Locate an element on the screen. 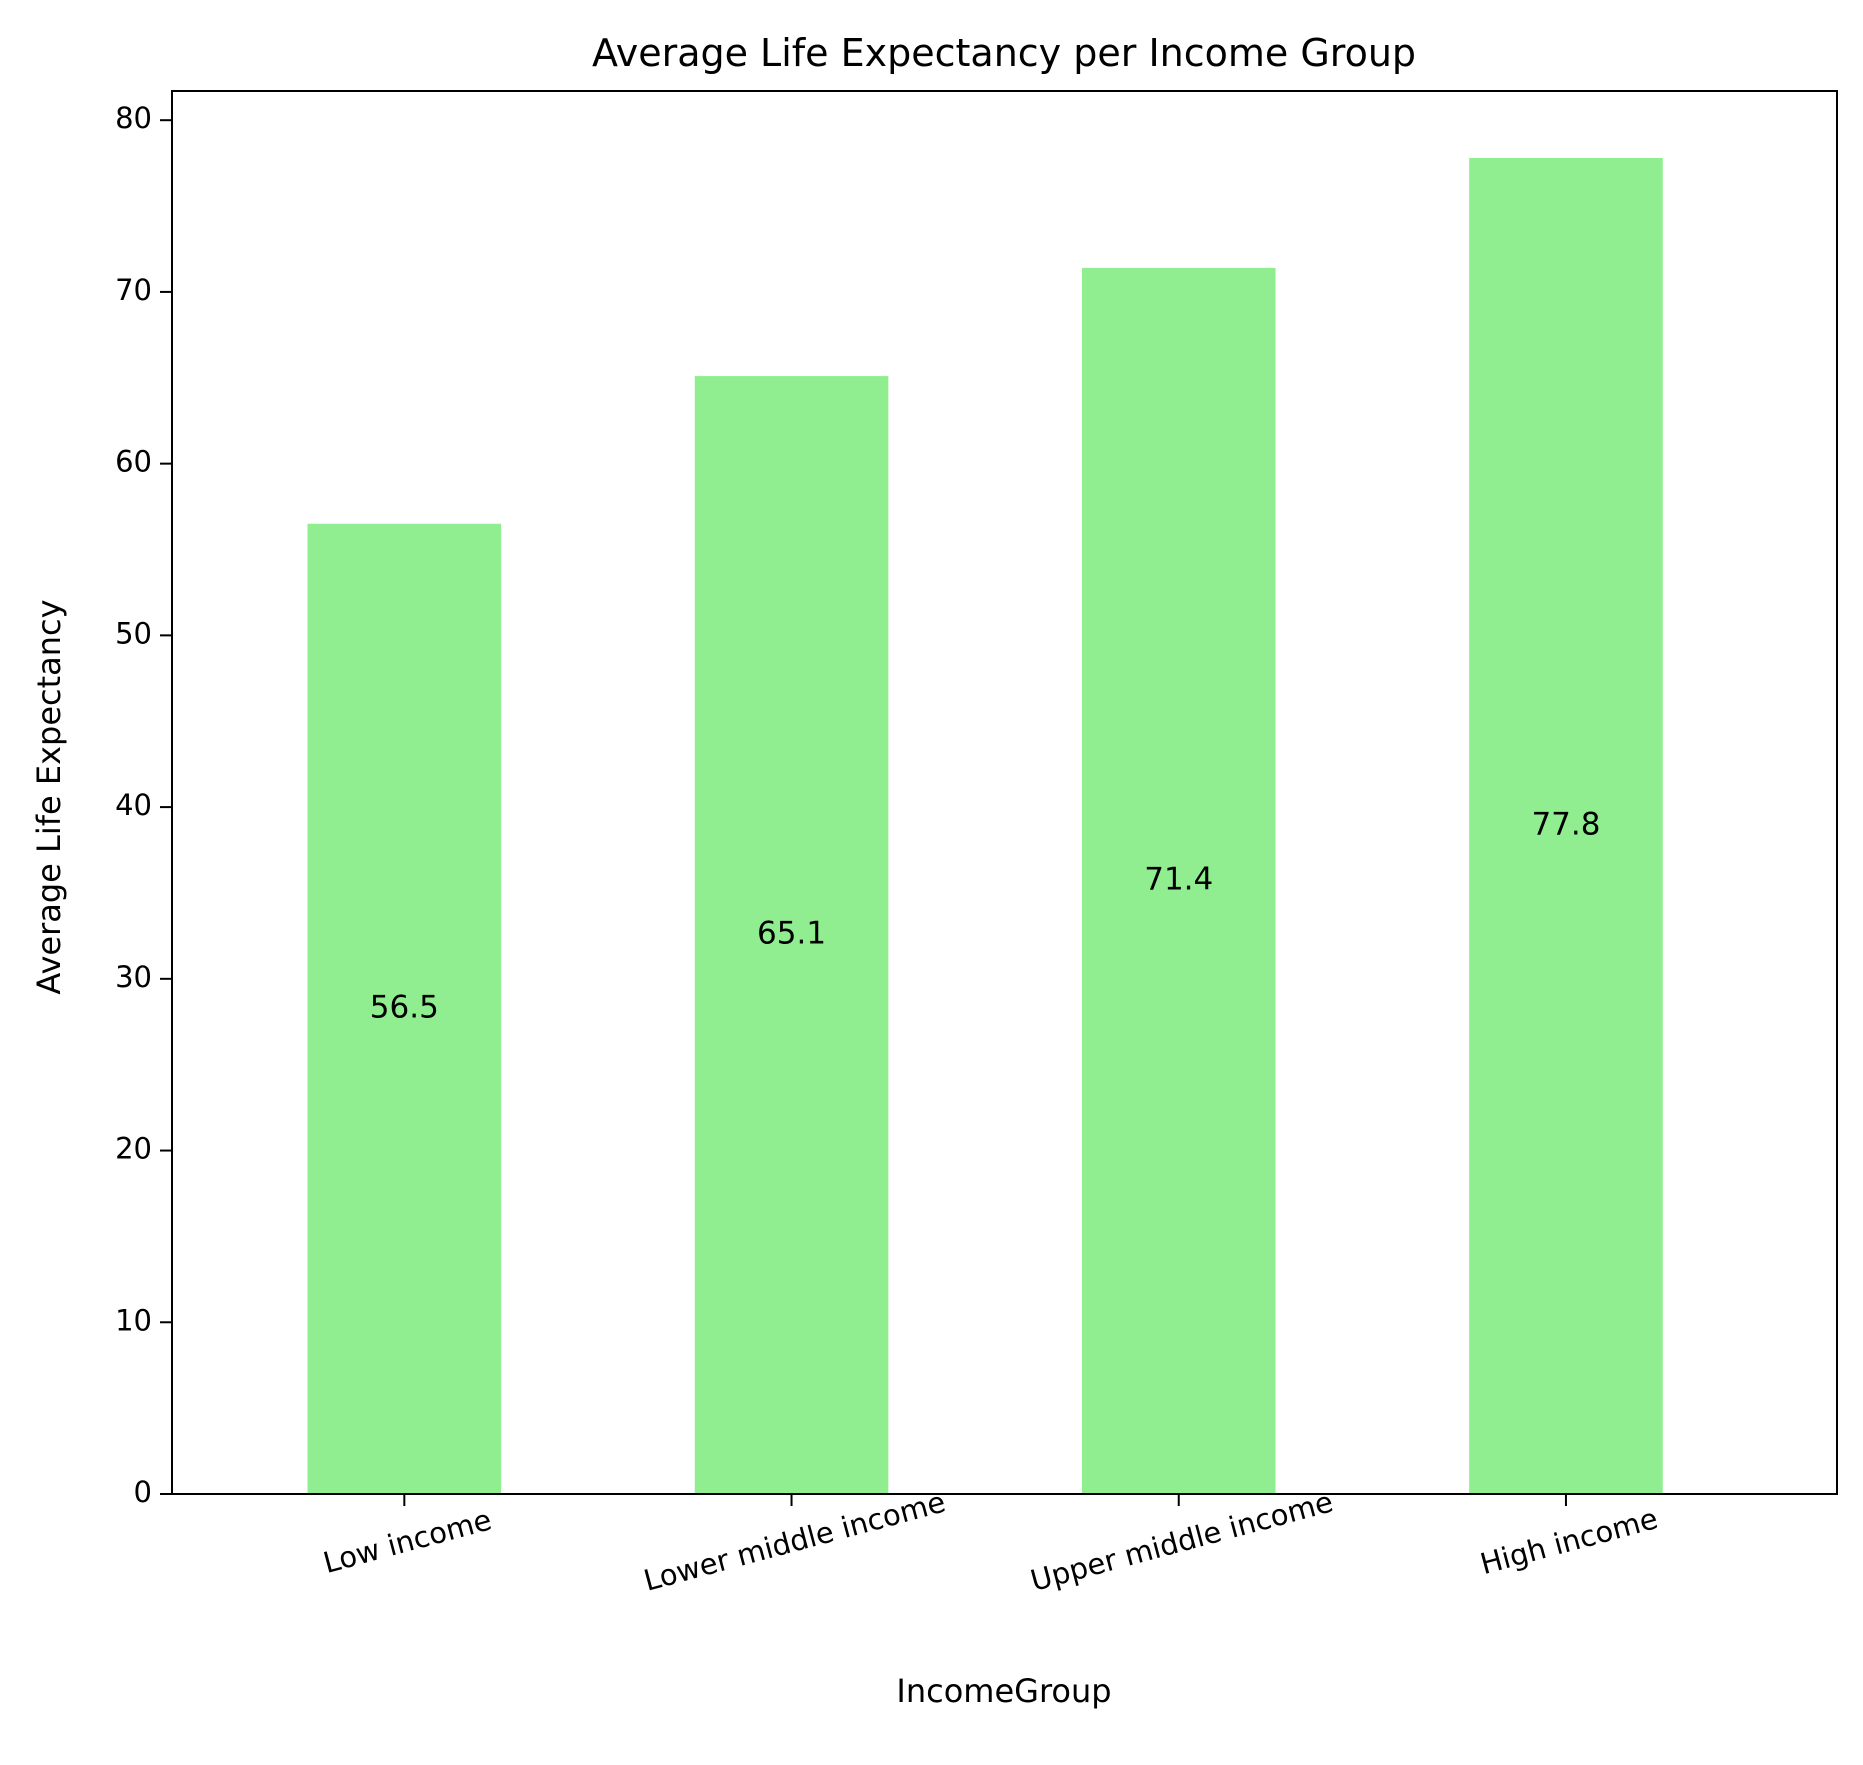 The image size is (1863, 1765). y-tick-label: 0 is located at coordinates (143, 1492).